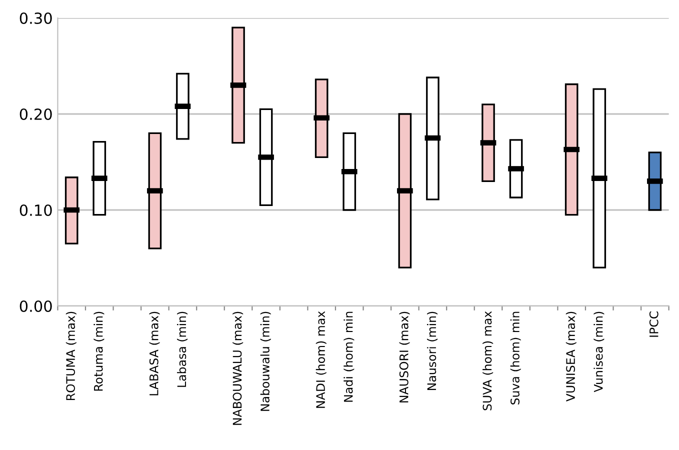 Image resolution: width=679 pixels, height=450 pixels. Describe the element at coordinates (432, 351) in the screenshot. I see `x-tick-label: Nausori (min)` at that location.